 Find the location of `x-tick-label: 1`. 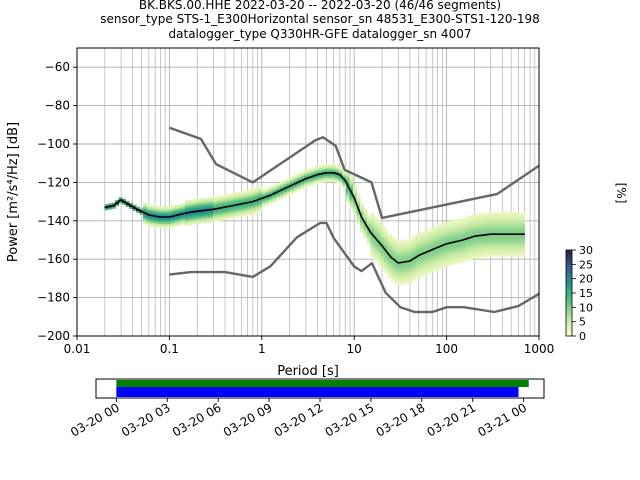

x-tick-label: 1 is located at coordinates (262, 349).